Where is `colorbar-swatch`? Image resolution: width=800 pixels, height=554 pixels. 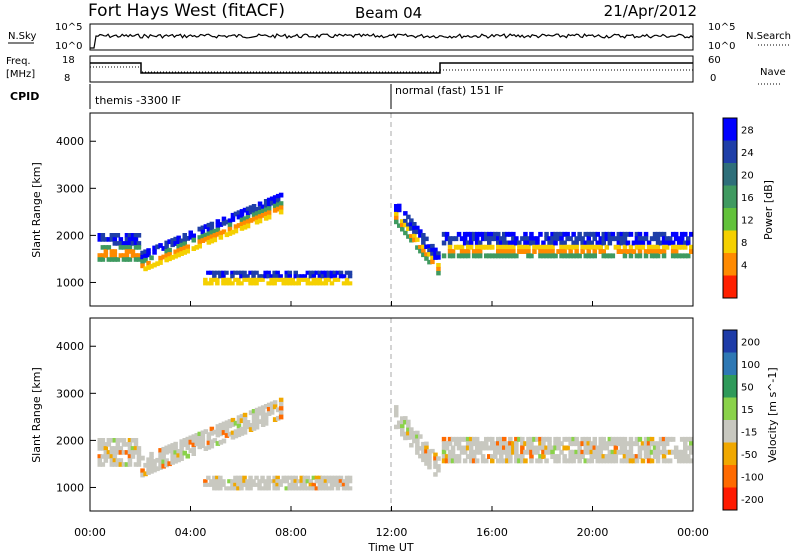 colorbar-swatch is located at coordinates (730, 386).